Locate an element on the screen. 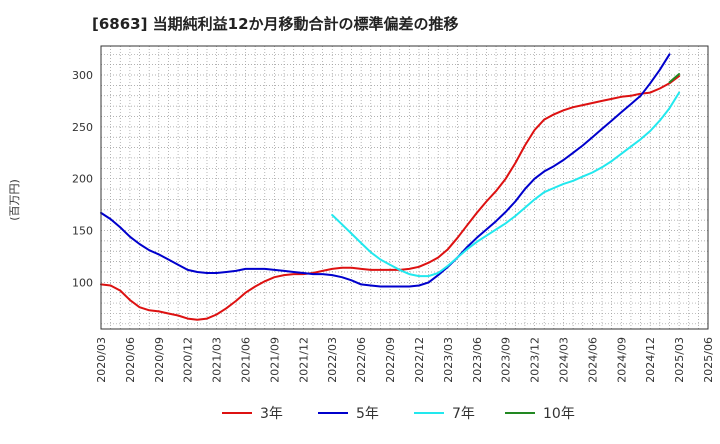 The width and height of the screenshot is (720, 444). x-tick-label: 2024/12 is located at coordinates (650, 360).